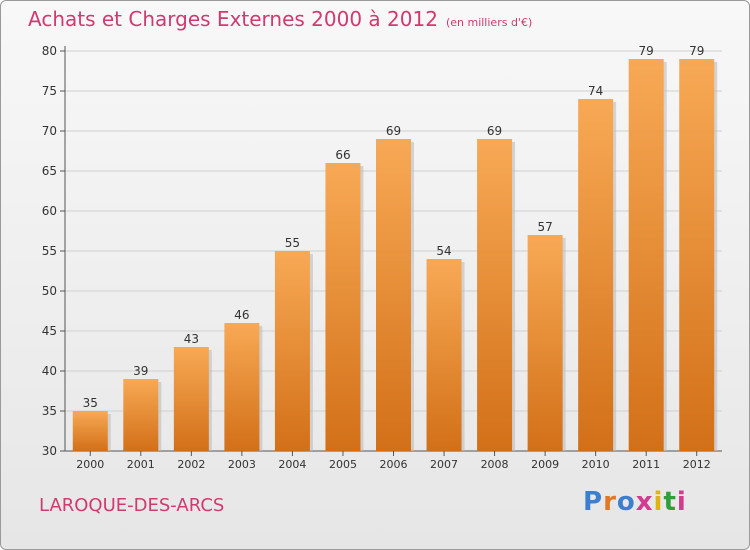 The height and width of the screenshot is (550, 750). Describe the element at coordinates (90, 464) in the screenshot. I see `x-tick-label: 2000` at that location.